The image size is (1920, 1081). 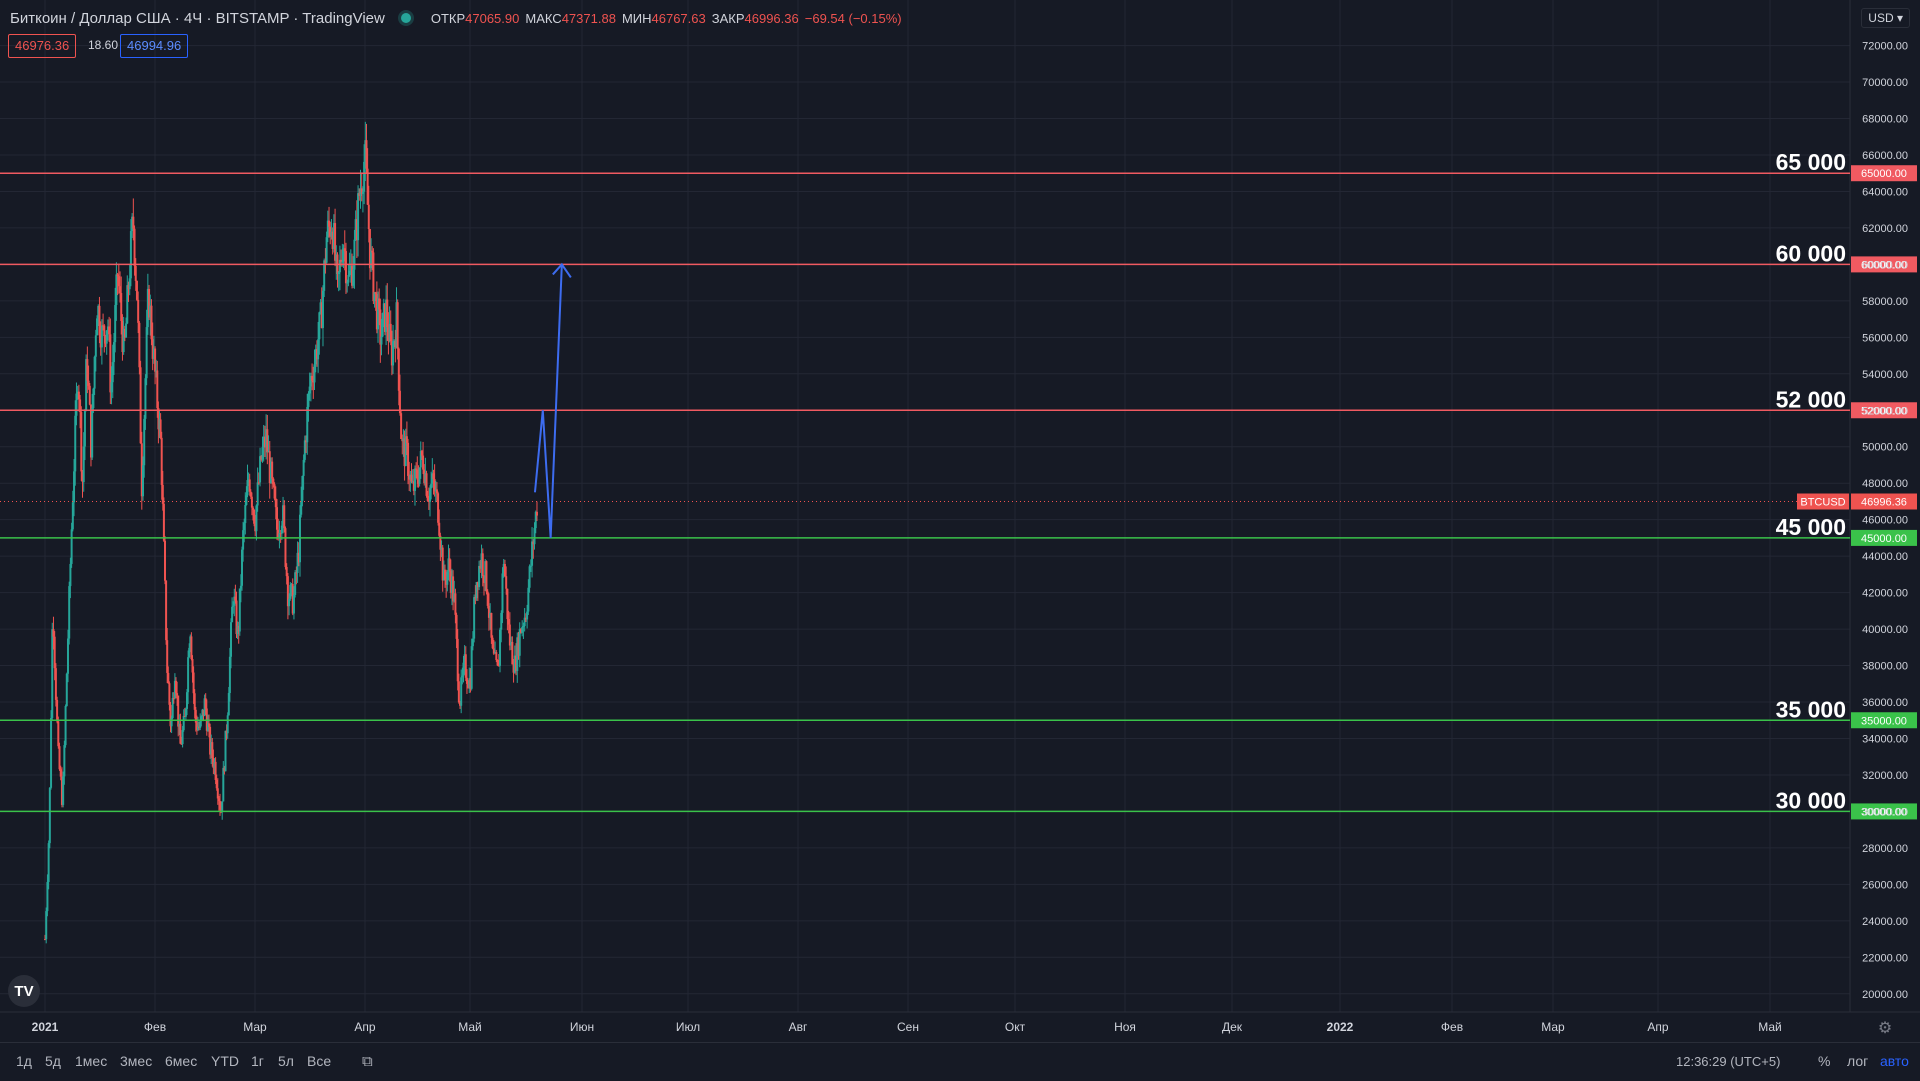 What do you see at coordinates (1811, 399) in the screenshot?
I see `level-label-52000: 52 000` at bounding box center [1811, 399].